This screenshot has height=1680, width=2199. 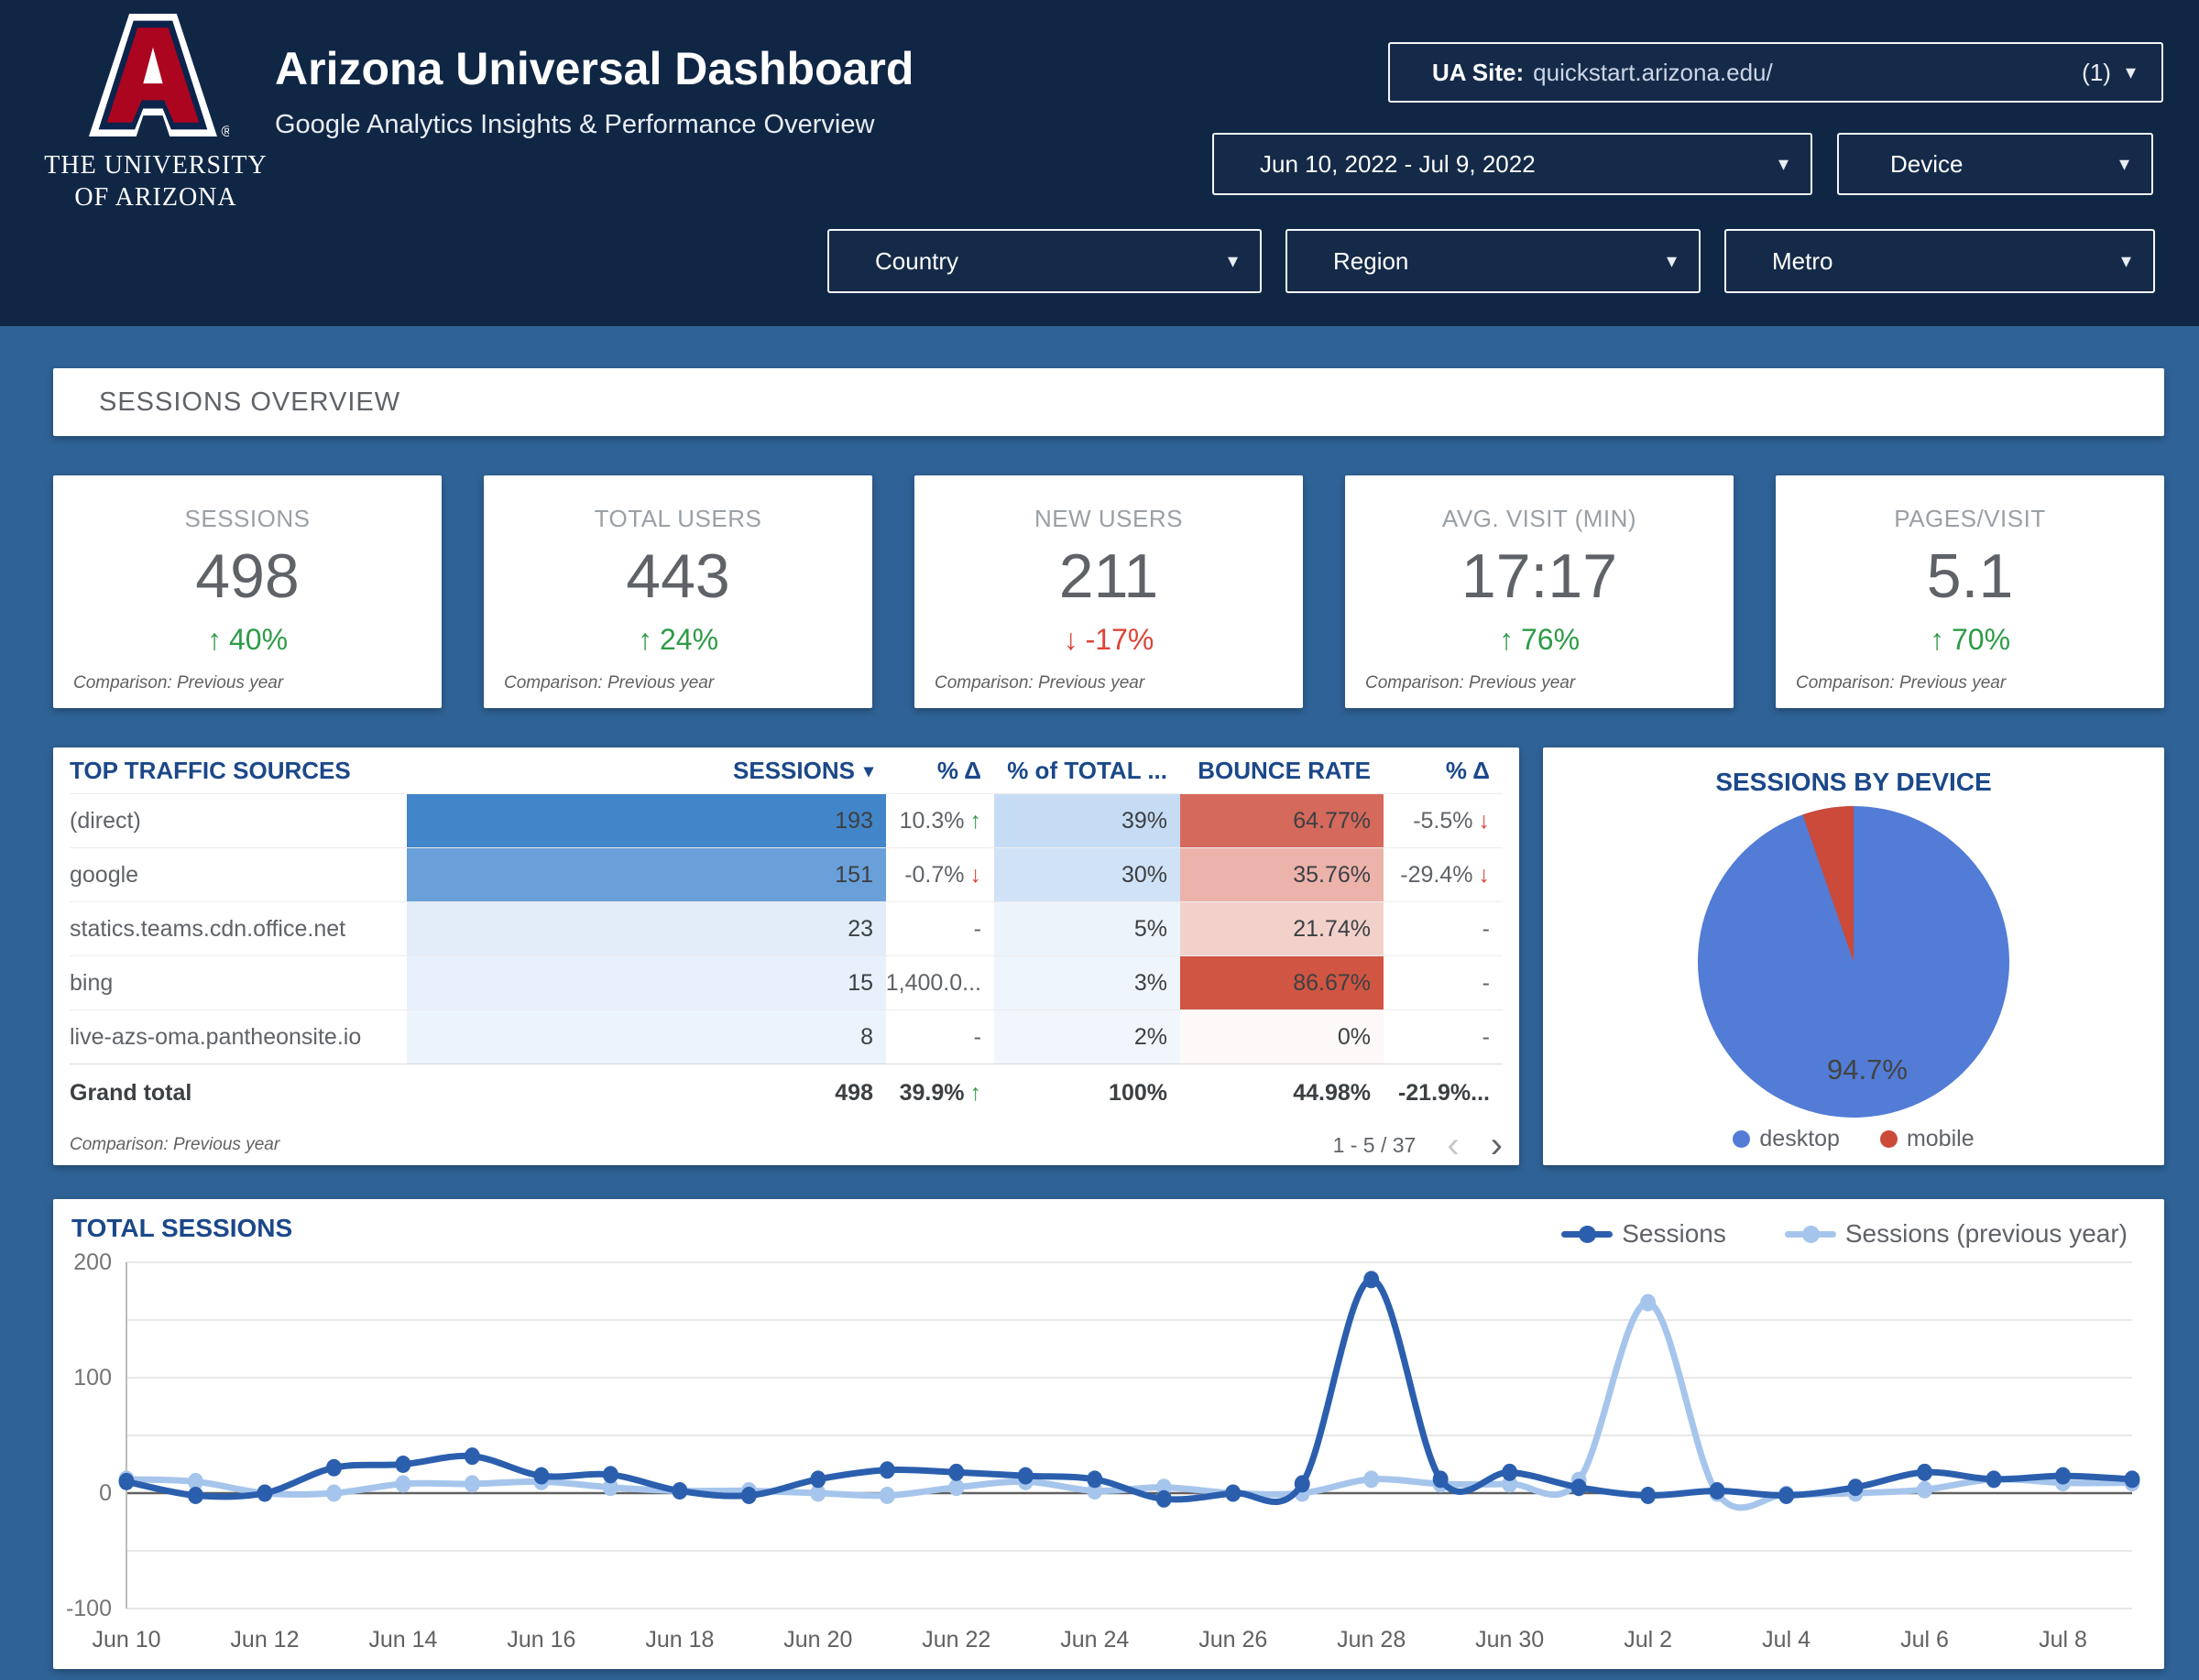 I want to click on table-row: live-azs-oma.pantheonsite.io 8-2% 0% -, so click(x=786, y=1036).